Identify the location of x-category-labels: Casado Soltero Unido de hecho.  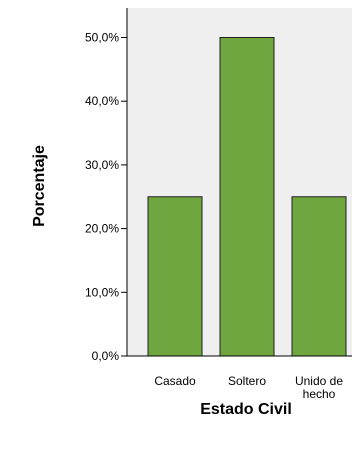
(248, 387).